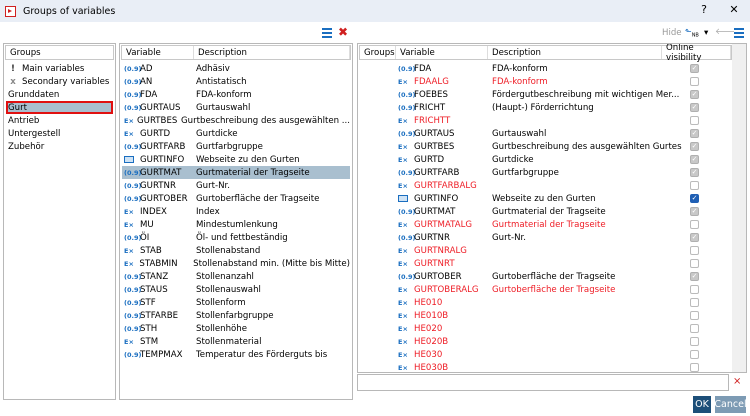 Image resolution: width=750 pixels, height=416 pixels. What do you see at coordinates (543, 382) in the screenshot?
I see `filter-input` at bounding box center [543, 382].